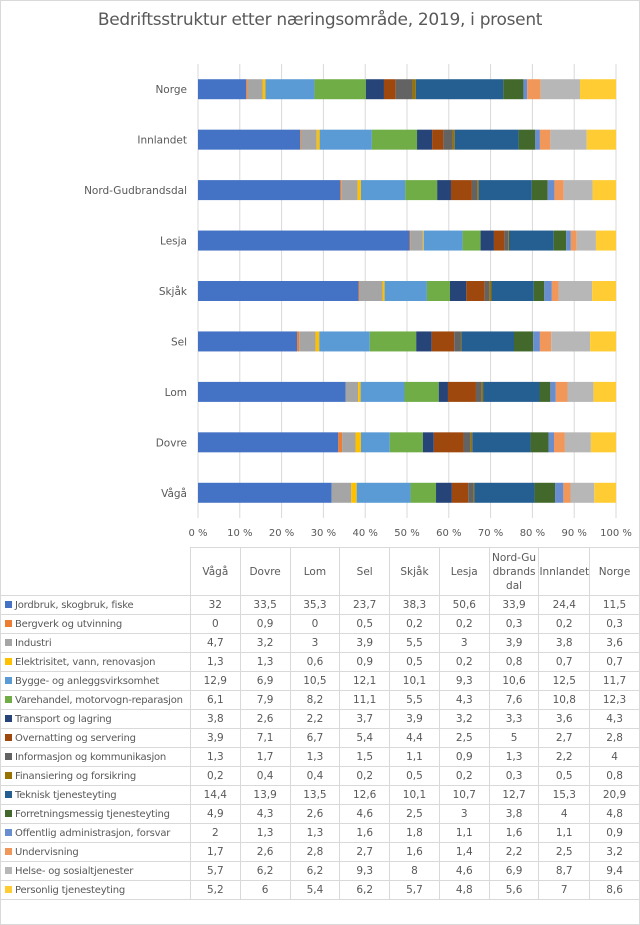 Image resolution: width=640 pixels, height=925 pixels. Describe the element at coordinates (514, 643) in the screenshot. I see `table-cell: 3,9` at that location.